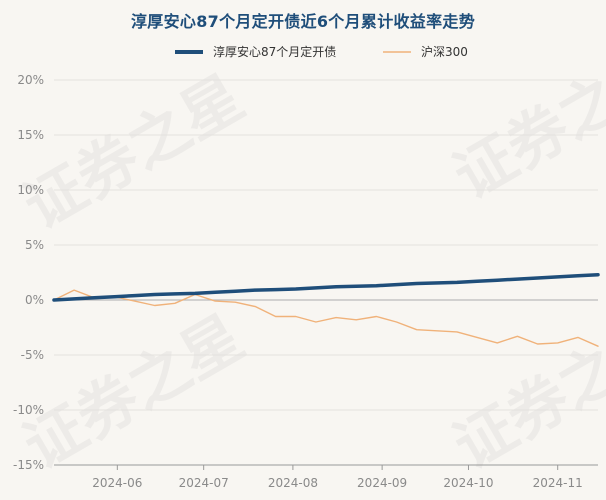 This screenshot has height=500, width=606. Describe the element at coordinates (293, 483) in the screenshot. I see `x-tick-label: 2024-08` at that location.